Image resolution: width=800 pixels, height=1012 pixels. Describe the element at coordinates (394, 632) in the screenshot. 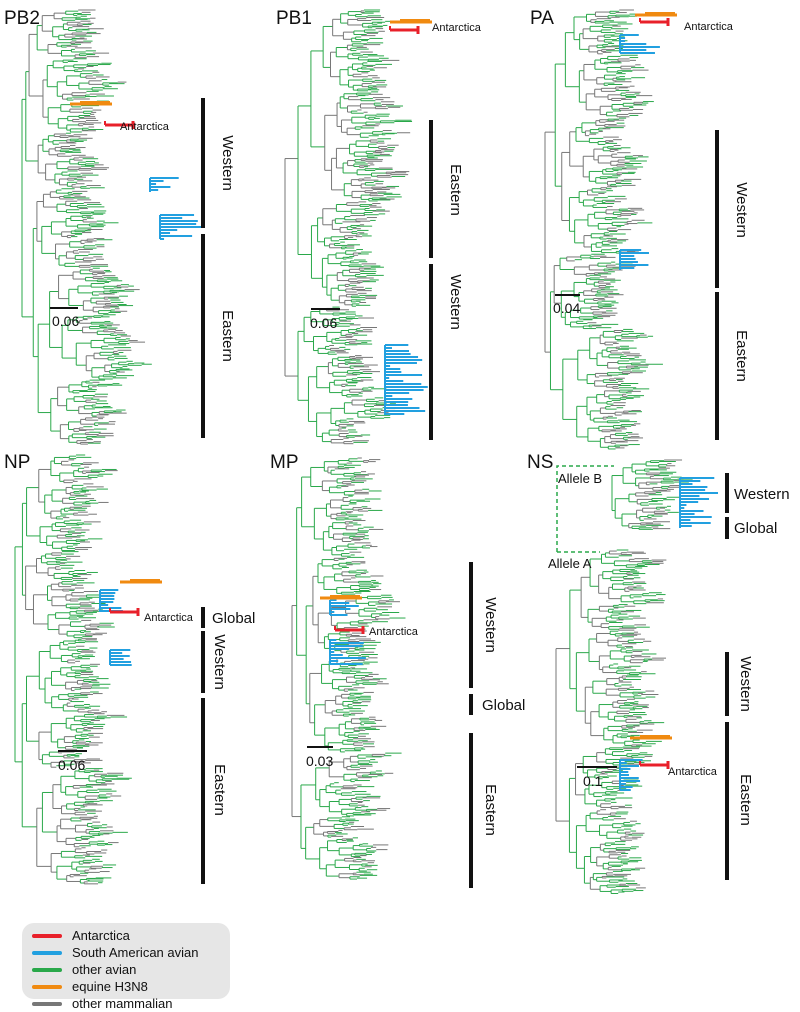

I see `antarctica-annotation-mp: Antarctica` at that location.